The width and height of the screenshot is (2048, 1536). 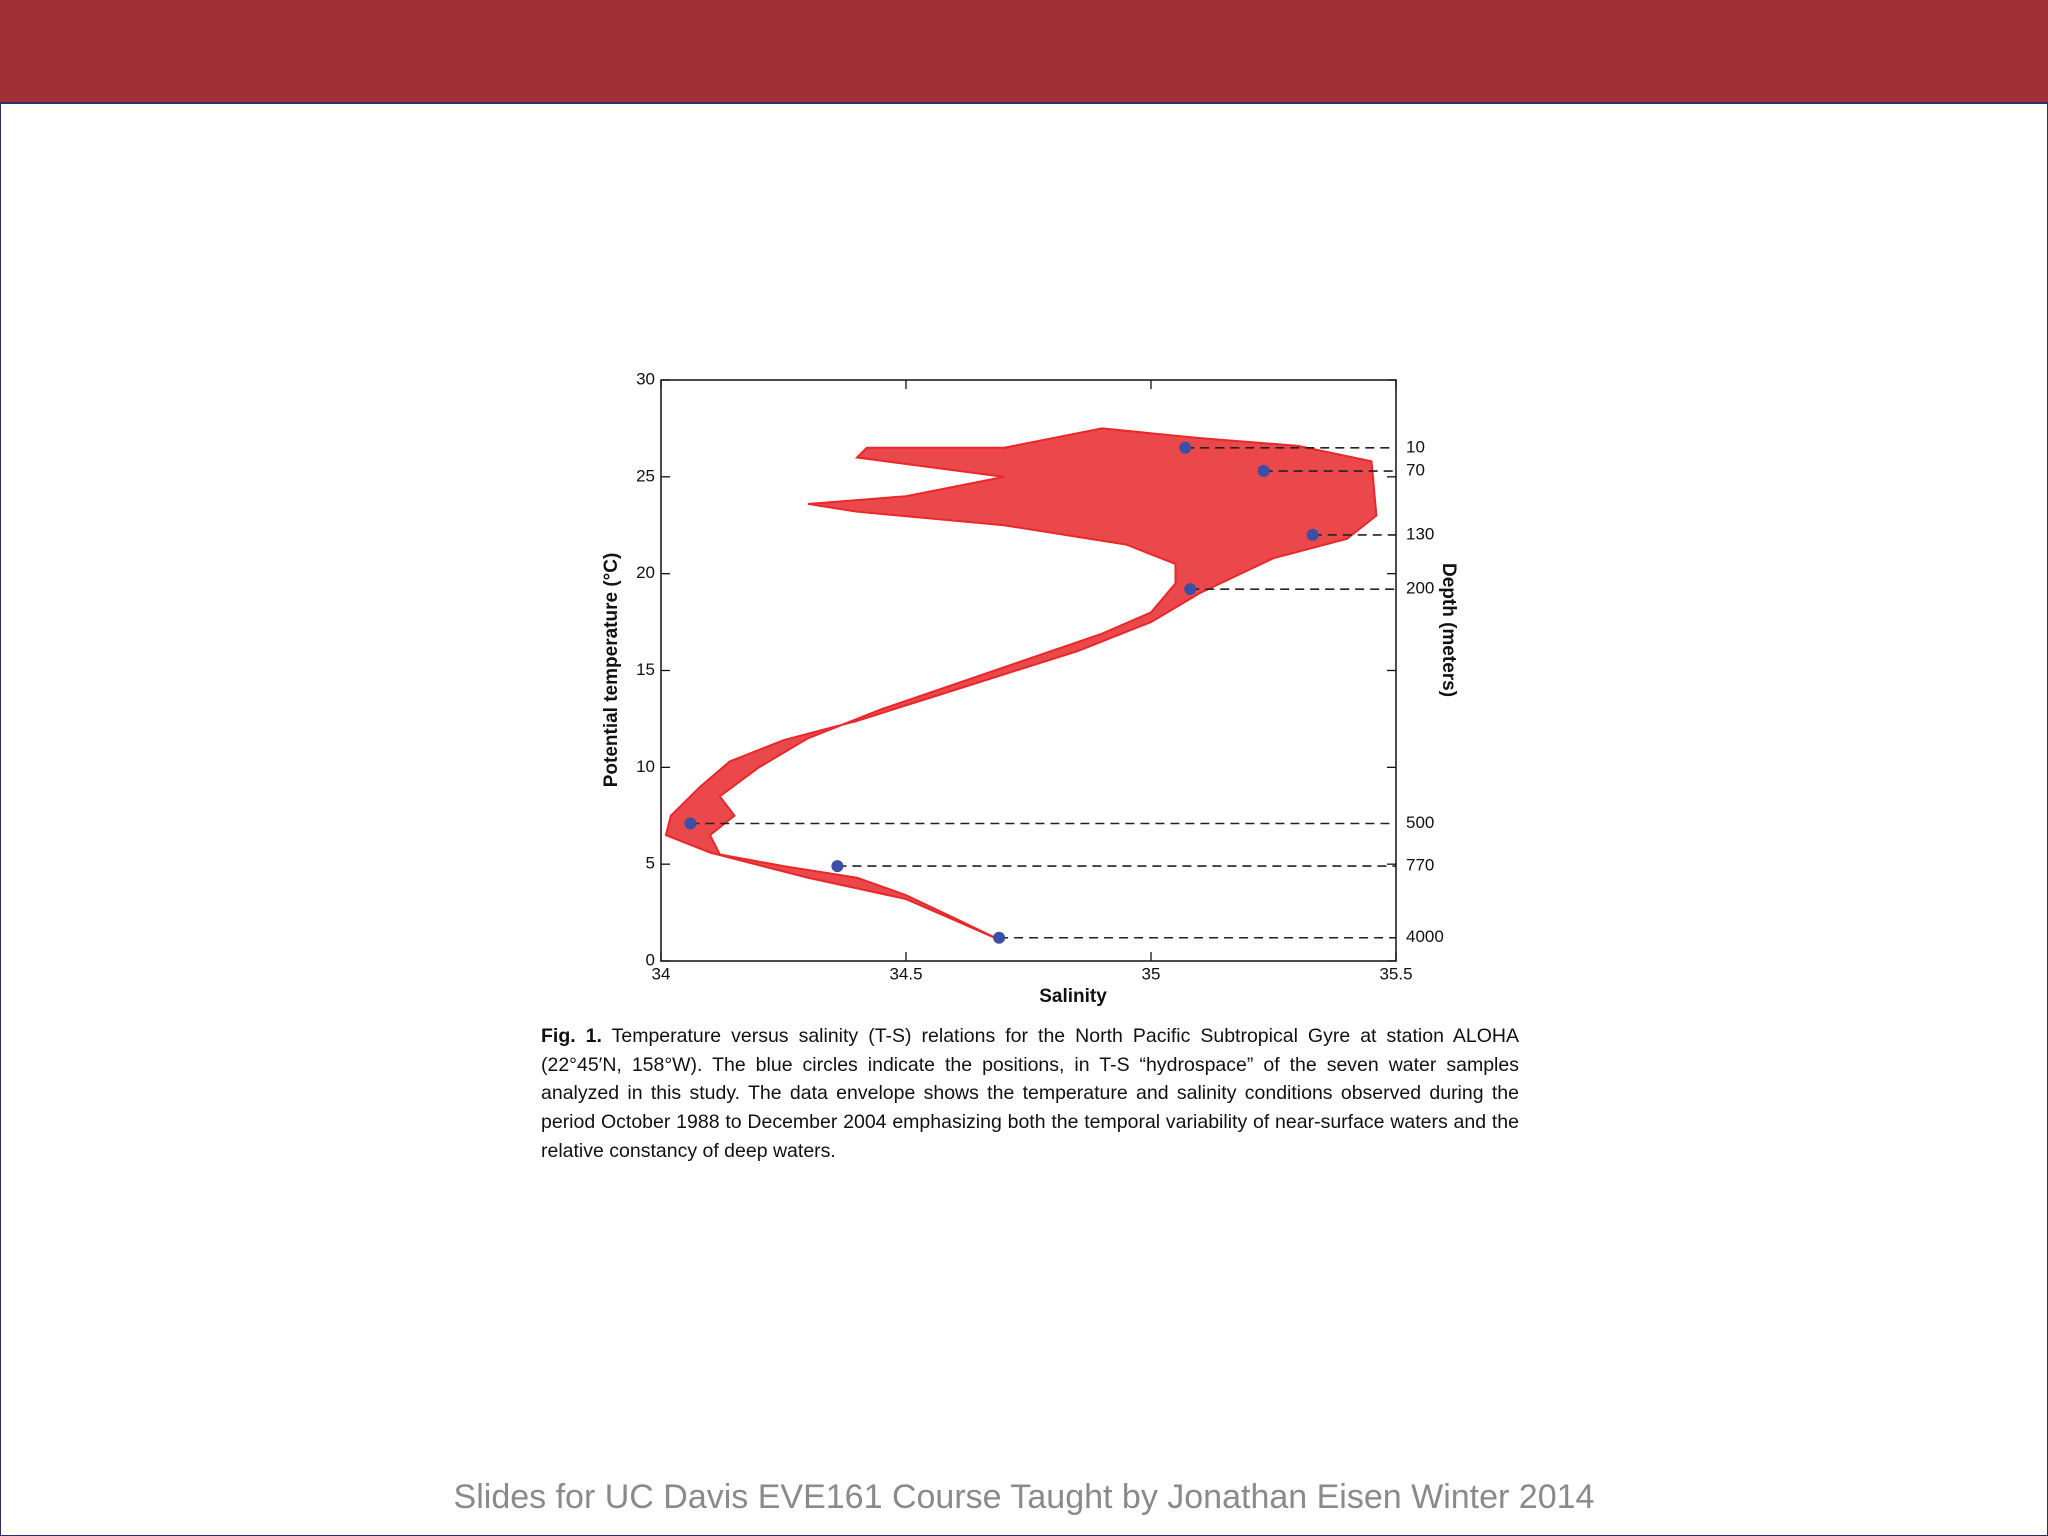 I want to click on y-tick-label: 0, so click(x=650, y=959).